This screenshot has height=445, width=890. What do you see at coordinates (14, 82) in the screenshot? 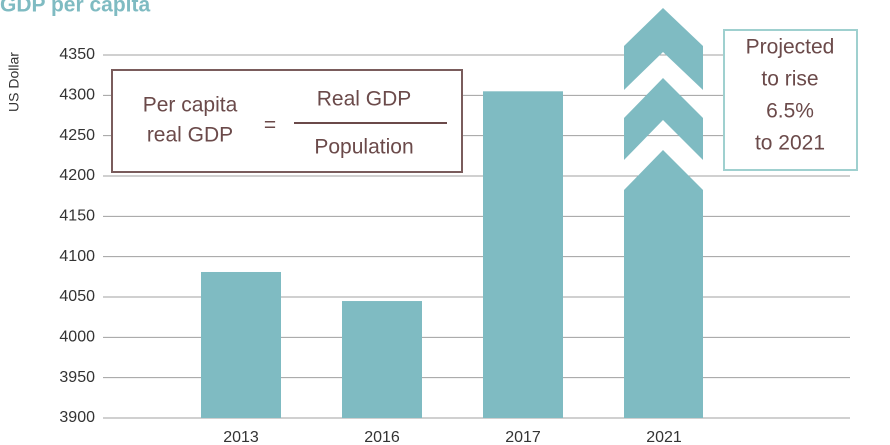
I see `y-axis-label: US Dollar` at bounding box center [14, 82].